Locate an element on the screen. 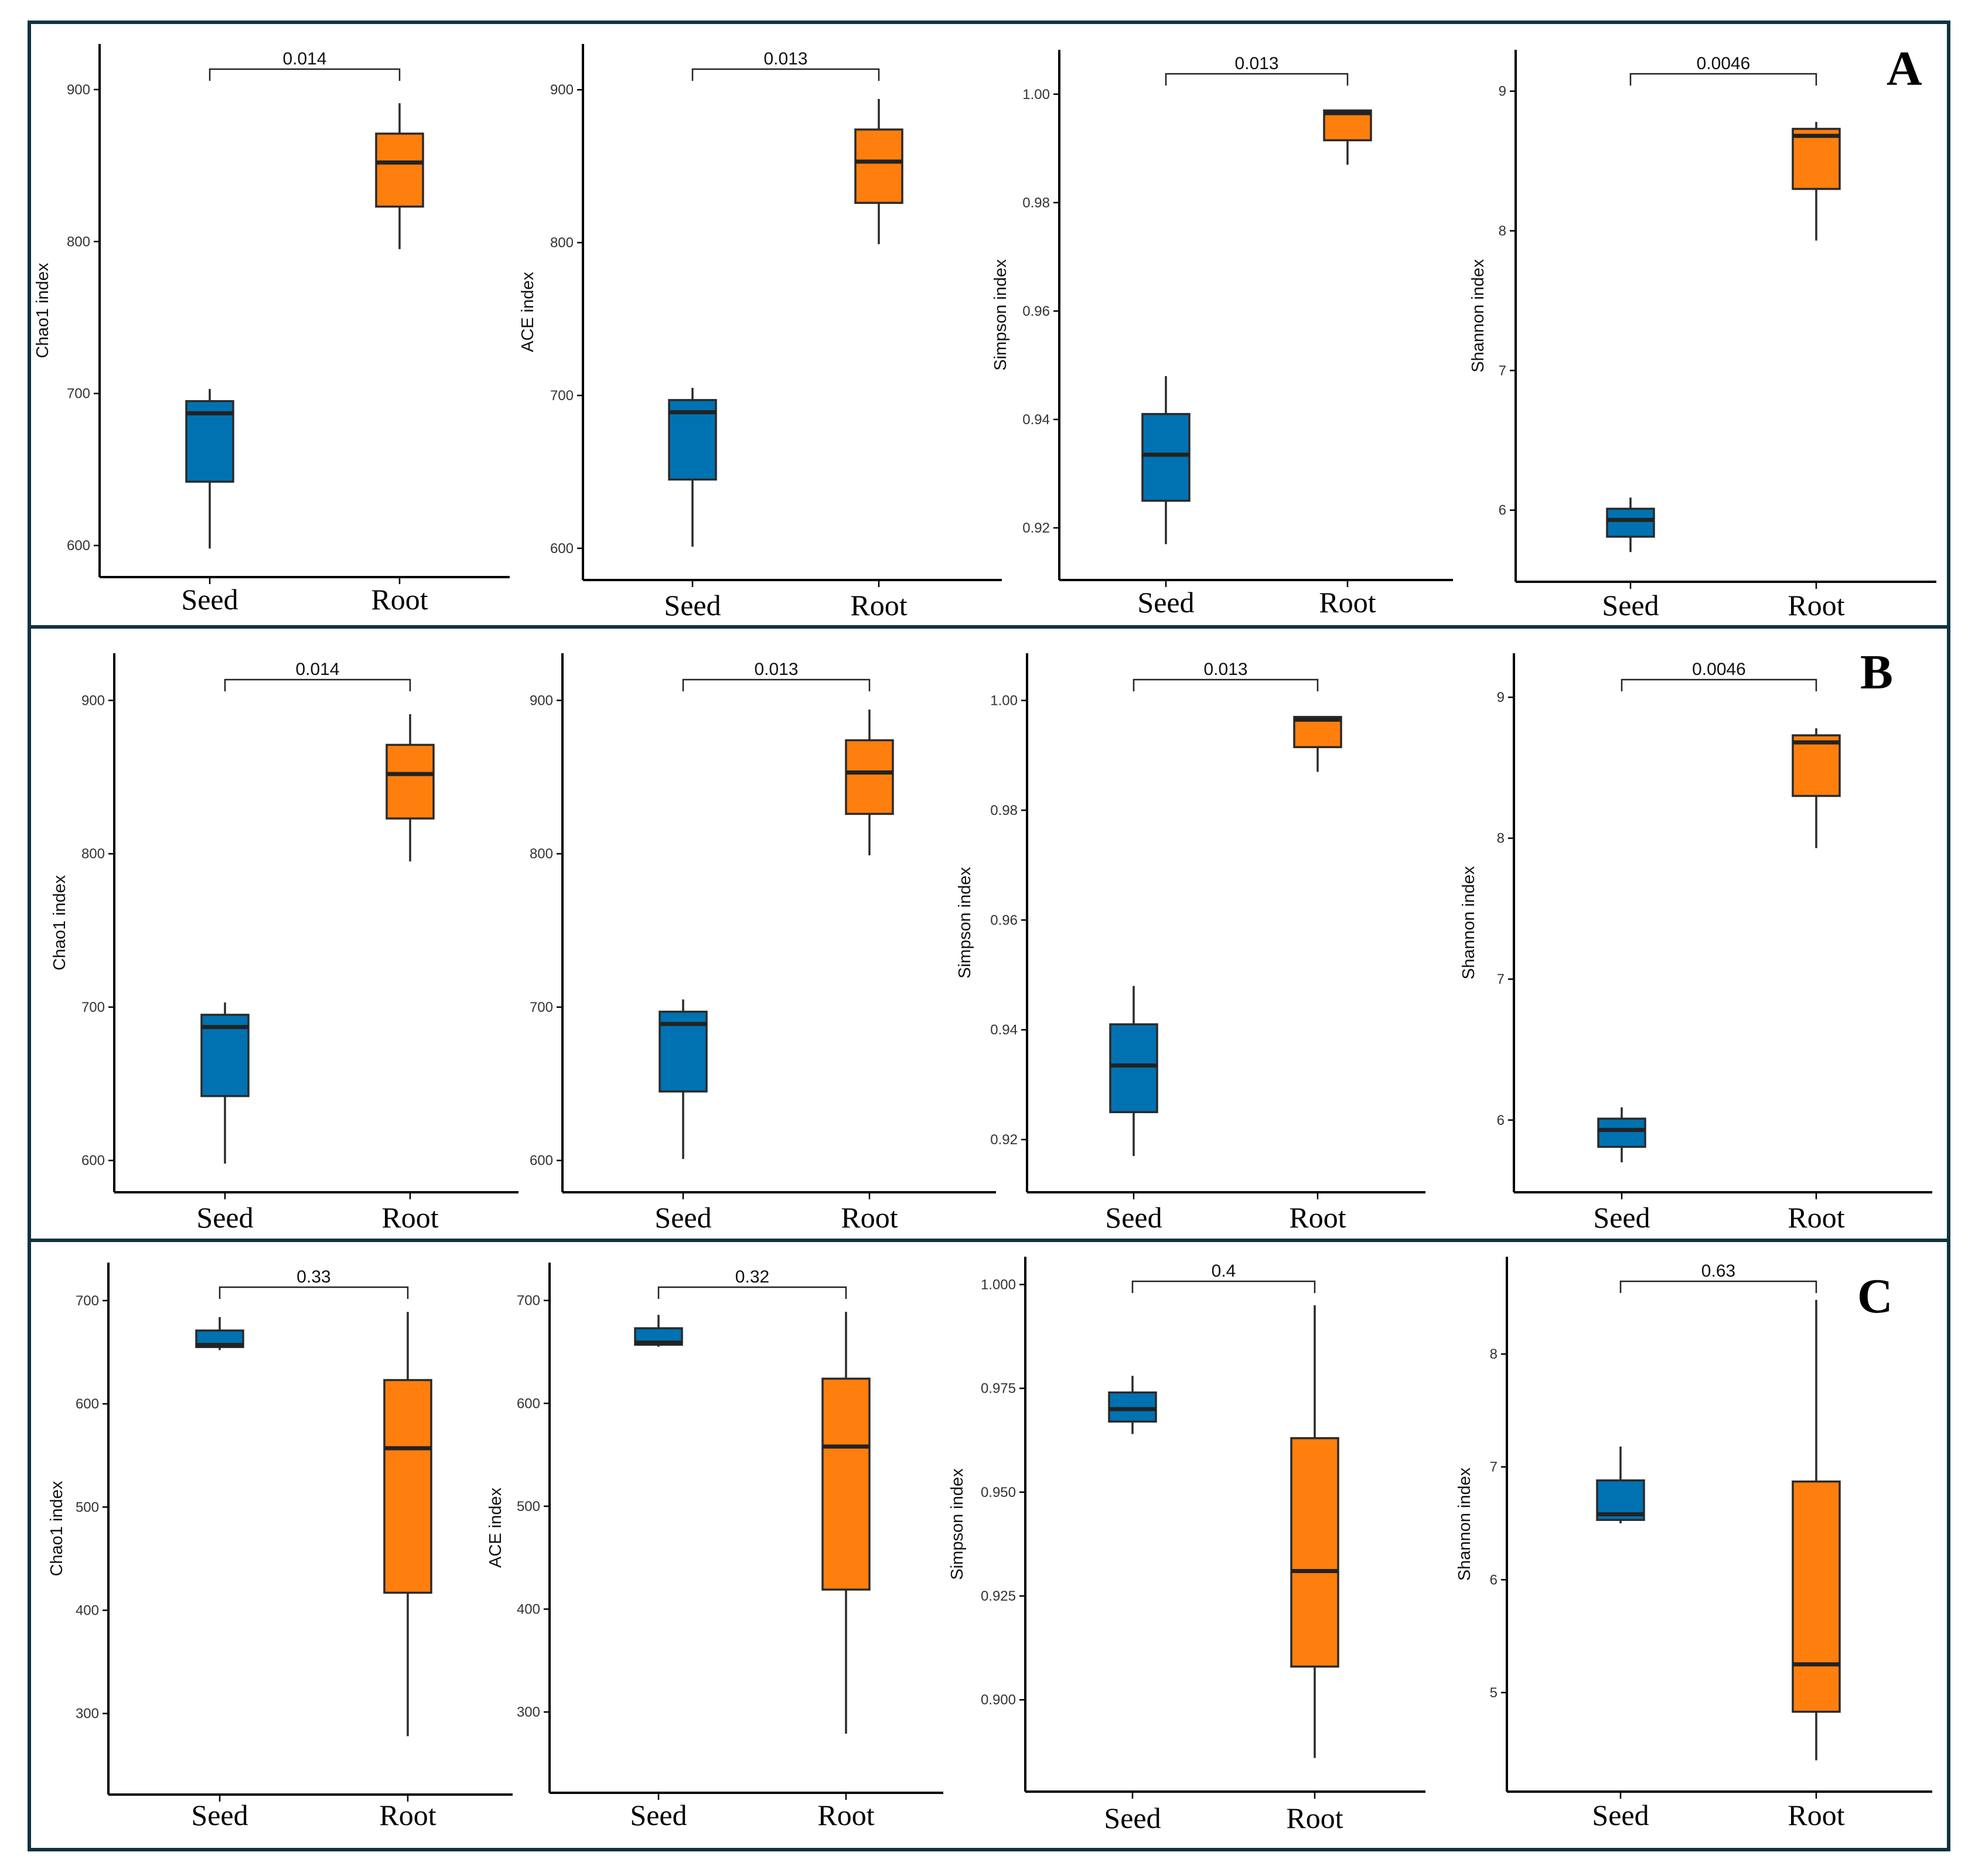  p-value-label: 0.32 is located at coordinates (752, 1277).